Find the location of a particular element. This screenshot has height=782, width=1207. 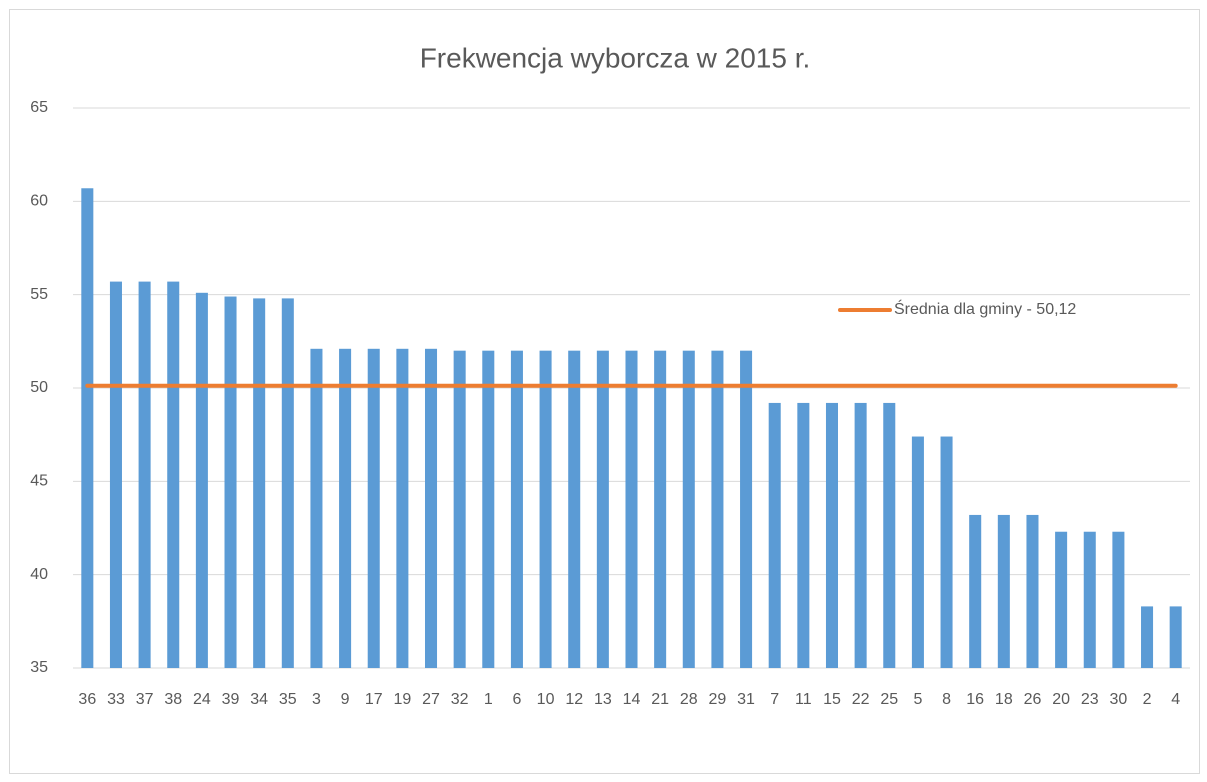

x-tick-label: 33 is located at coordinates (116, 699).